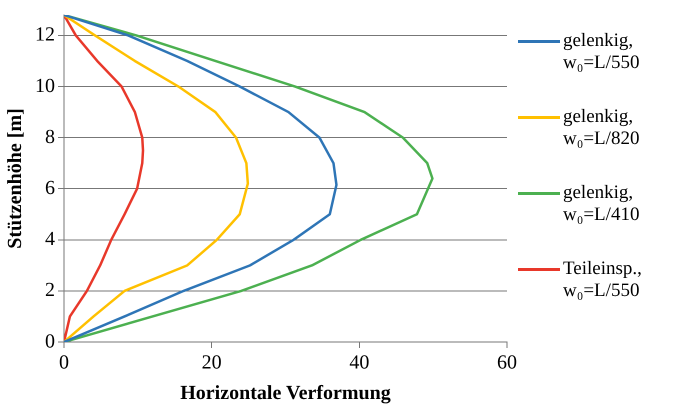 Image resolution: width=681 pixels, height=410 pixels. Describe the element at coordinates (601, 128) in the screenshot. I see `legend-label: gelenkig, w₀=L/820` at that location.